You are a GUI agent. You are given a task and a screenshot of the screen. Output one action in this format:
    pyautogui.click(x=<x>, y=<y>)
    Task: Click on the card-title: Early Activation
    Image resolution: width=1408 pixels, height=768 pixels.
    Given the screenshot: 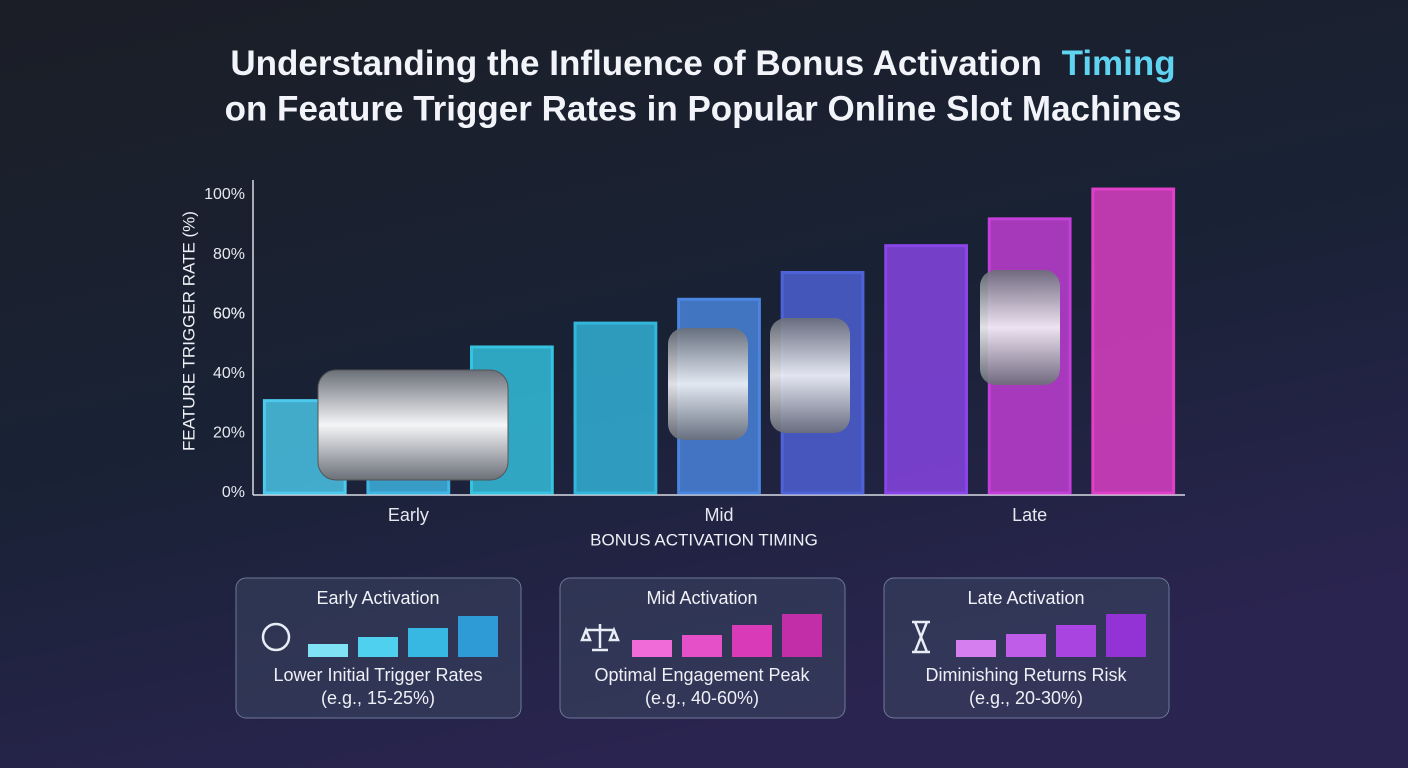 What is the action you would take?
    pyautogui.click(x=377, y=598)
    